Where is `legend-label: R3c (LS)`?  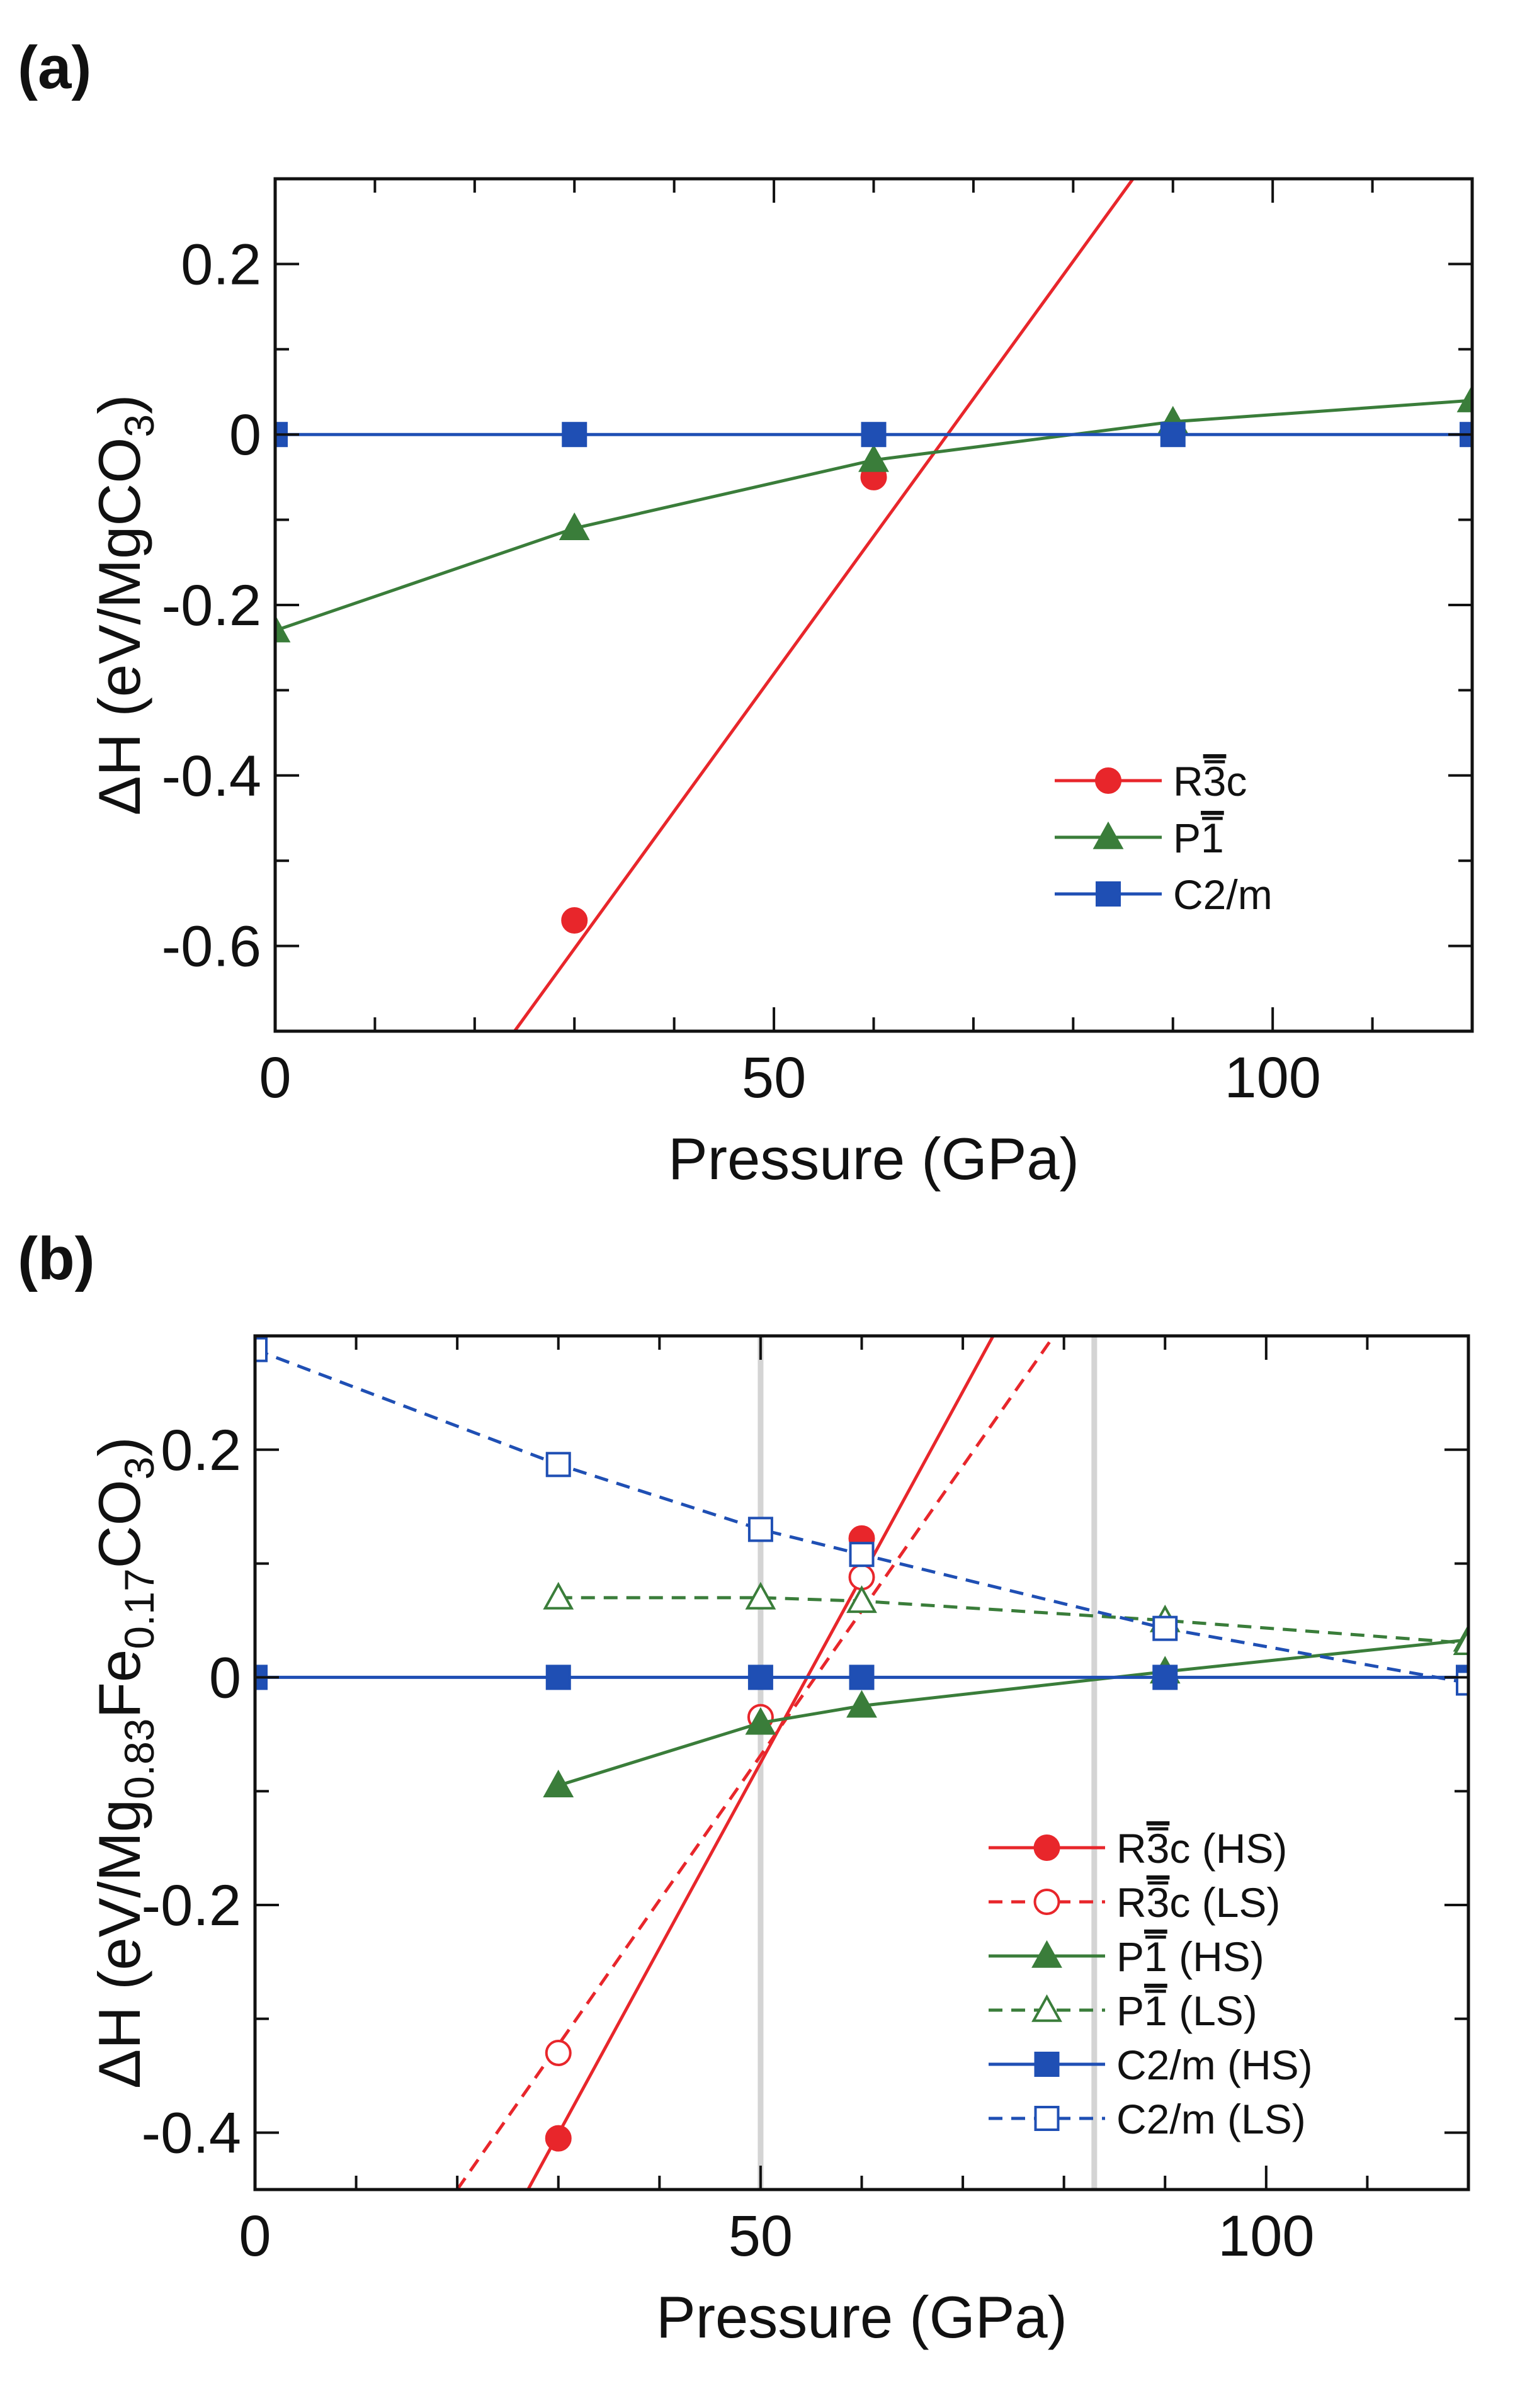 legend-label: R3c (LS) is located at coordinates (1198, 1903).